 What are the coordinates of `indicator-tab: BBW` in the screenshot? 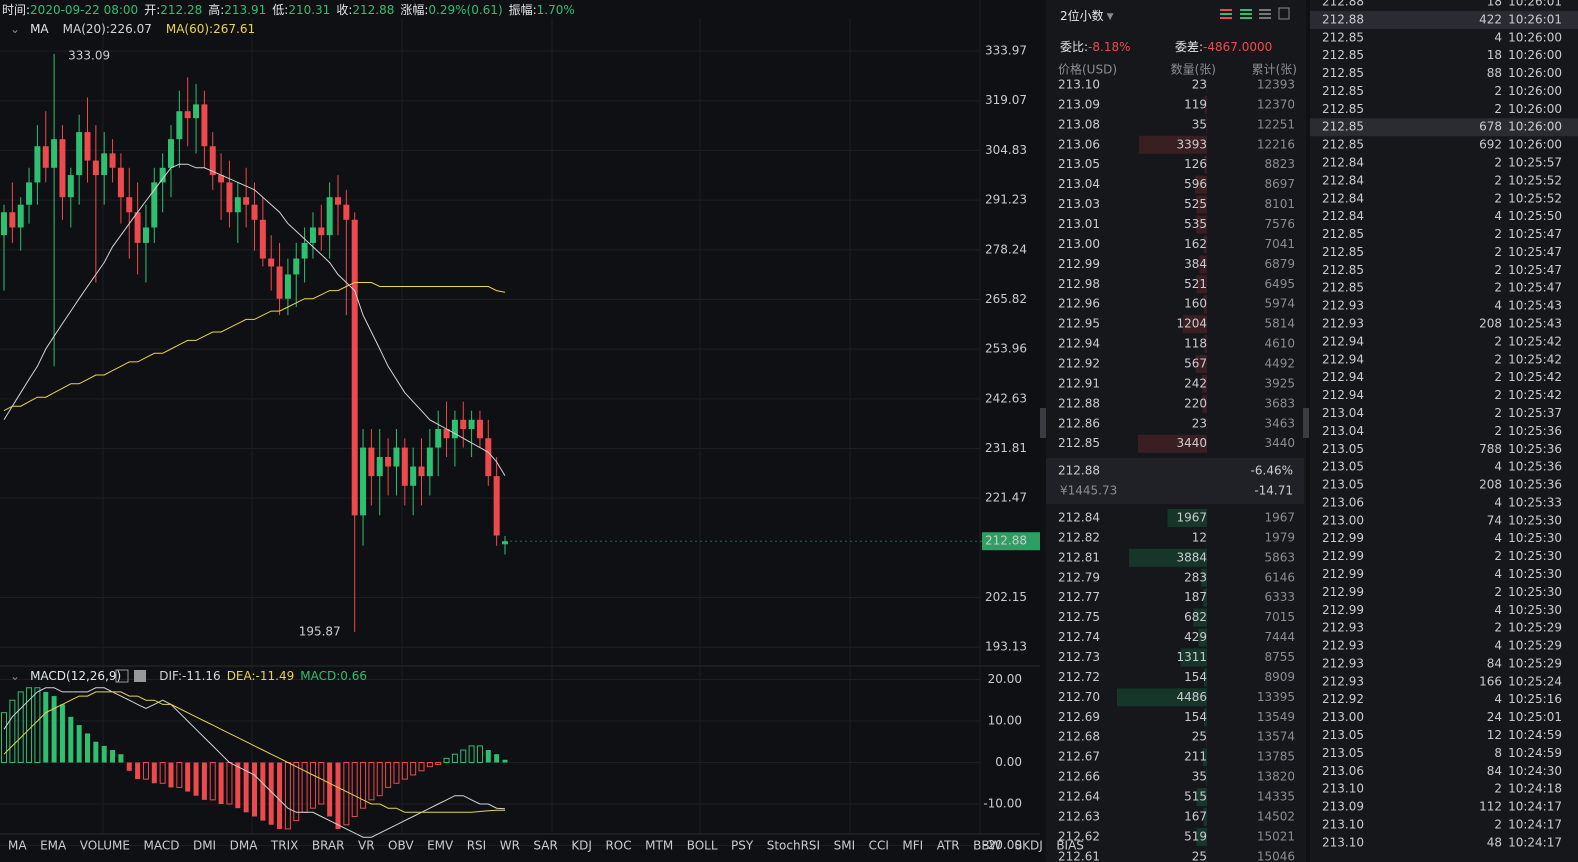 It's located at (987, 846).